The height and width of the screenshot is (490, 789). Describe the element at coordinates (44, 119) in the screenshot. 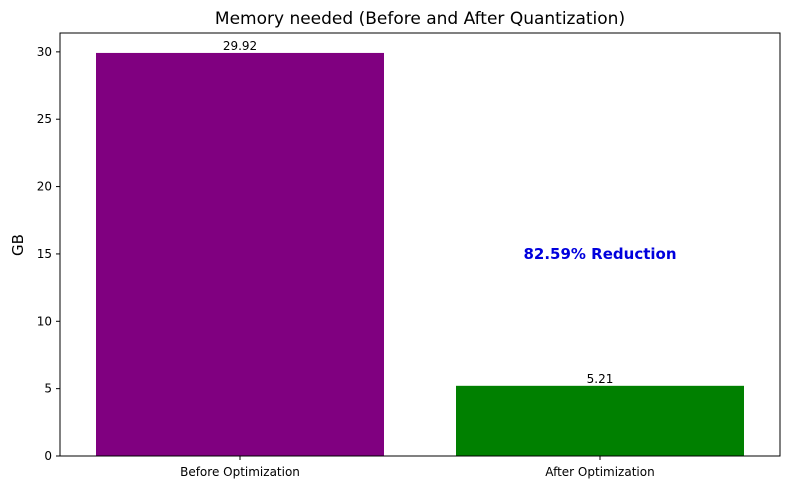

I see `y-tick-label: 25` at that location.